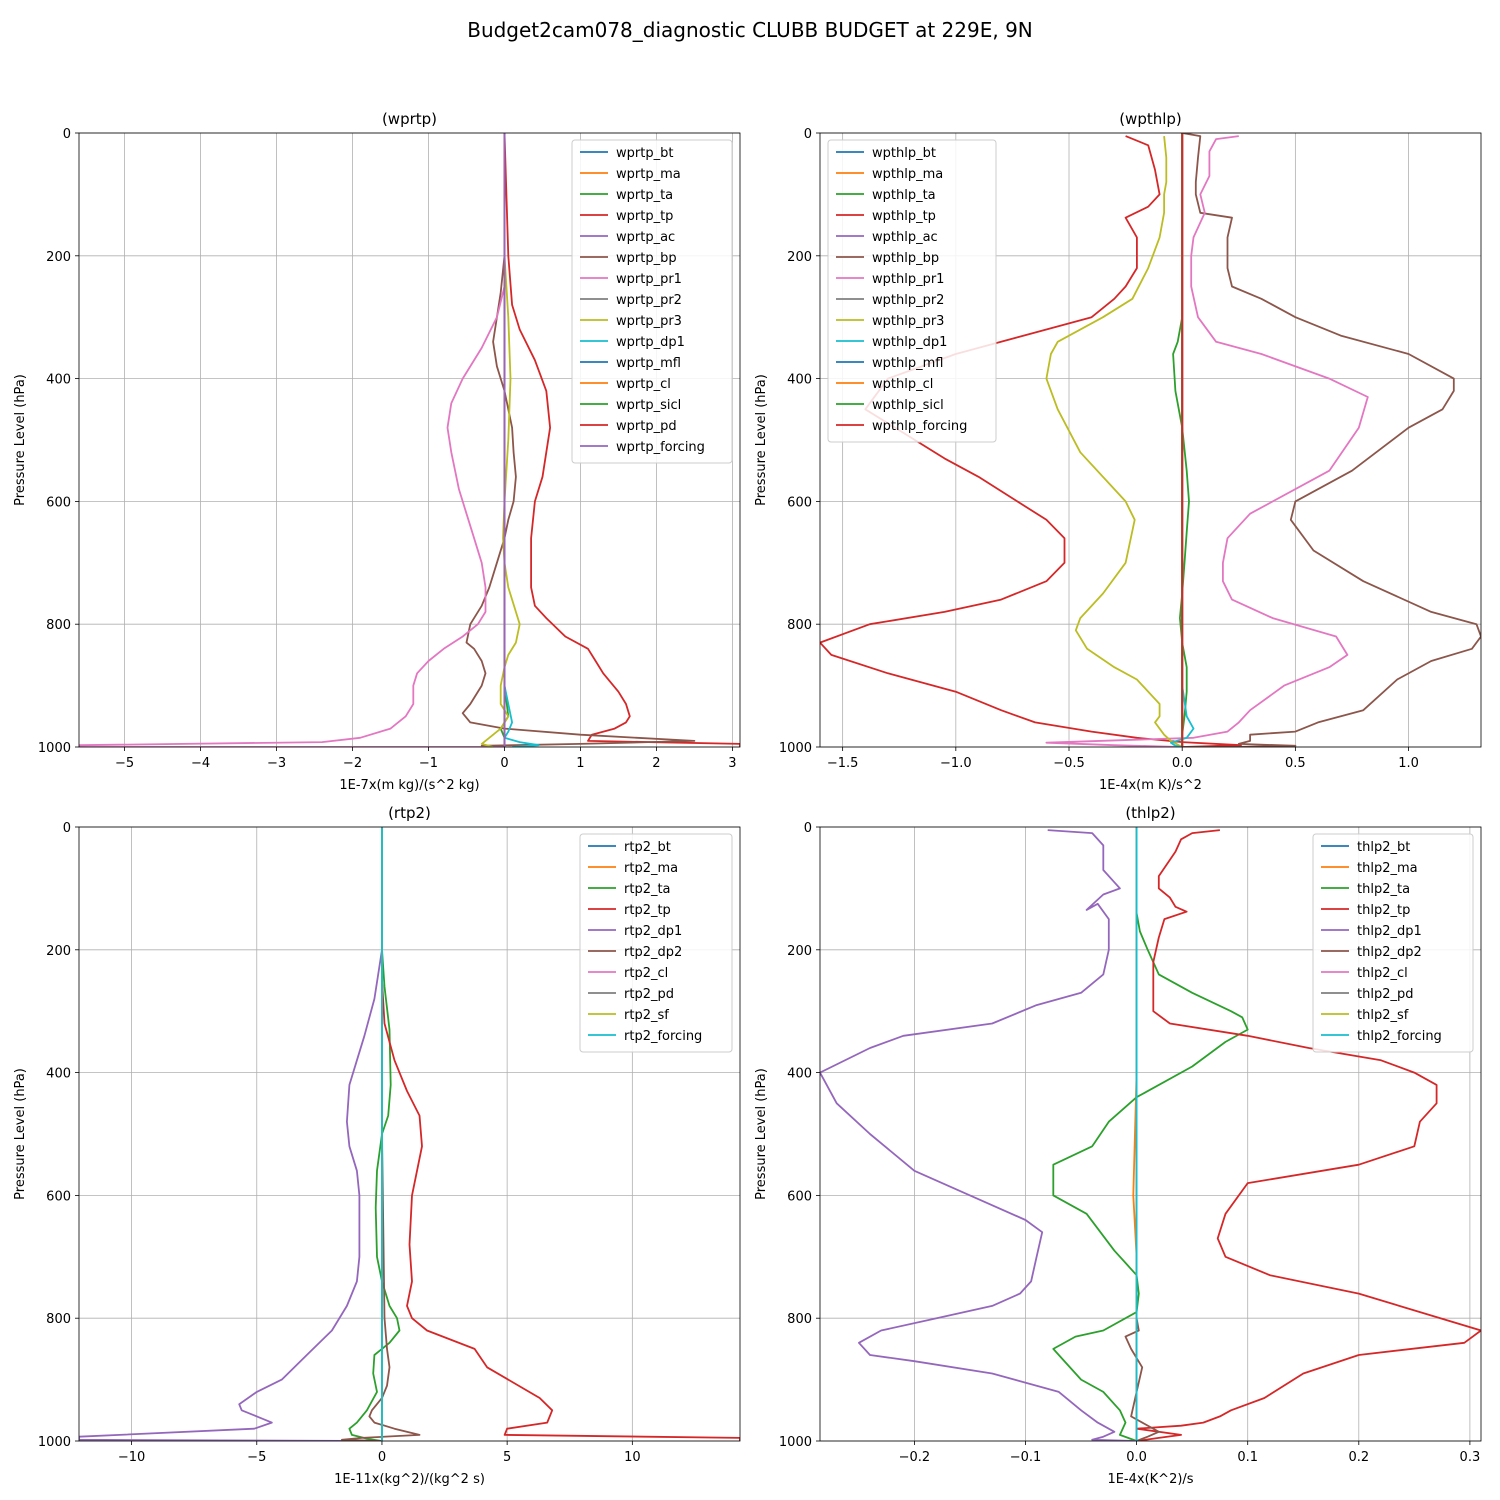  I want to click on x-tick-label: −0.1, so click(1026, 1457).